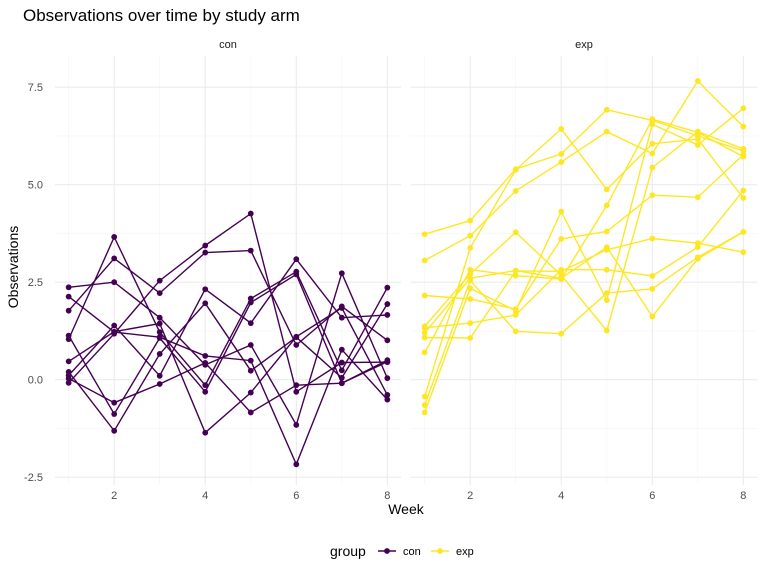 The width and height of the screenshot is (768, 576). I want to click on legend-title: group, so click(348, 551).